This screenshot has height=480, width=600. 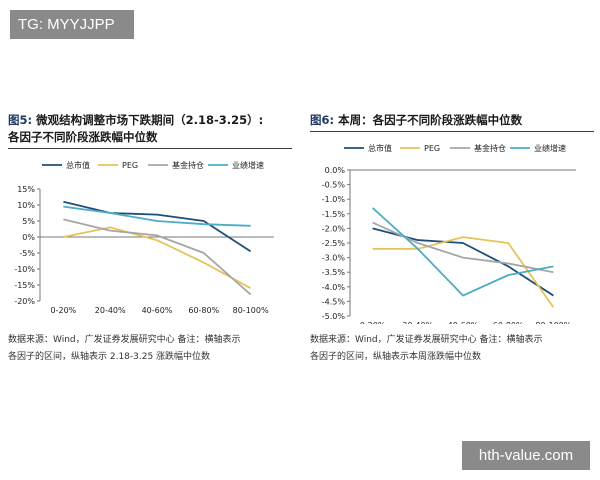 What do you see at coordinates (148, 120) in the screenshot?
I see `figure-5-title-line1: 微观结构调整市场下跌期间（2.18-3.25）:` at bounding box center [148, 120].